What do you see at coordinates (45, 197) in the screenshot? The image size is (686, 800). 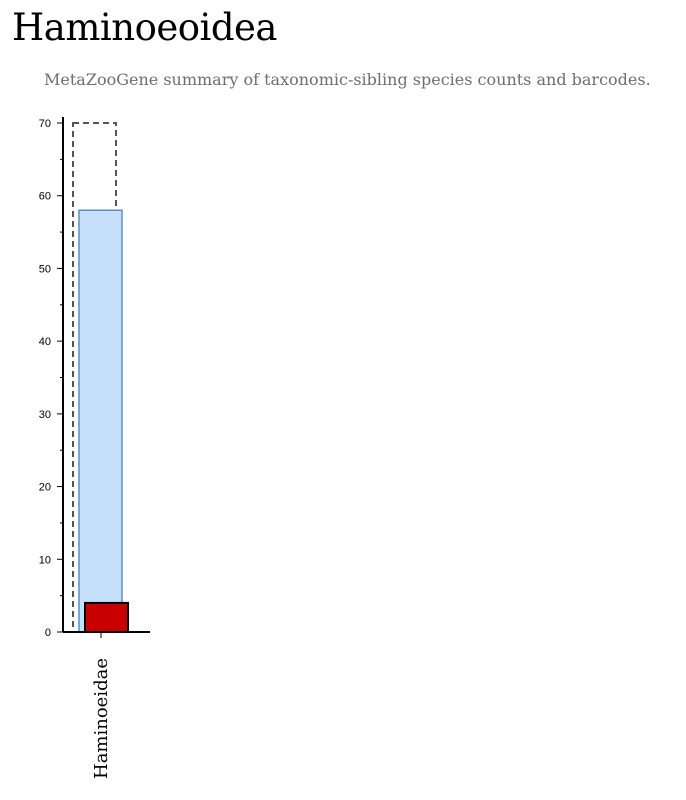 I see `y-tick-label: 60` at bounding box center [45, 197].